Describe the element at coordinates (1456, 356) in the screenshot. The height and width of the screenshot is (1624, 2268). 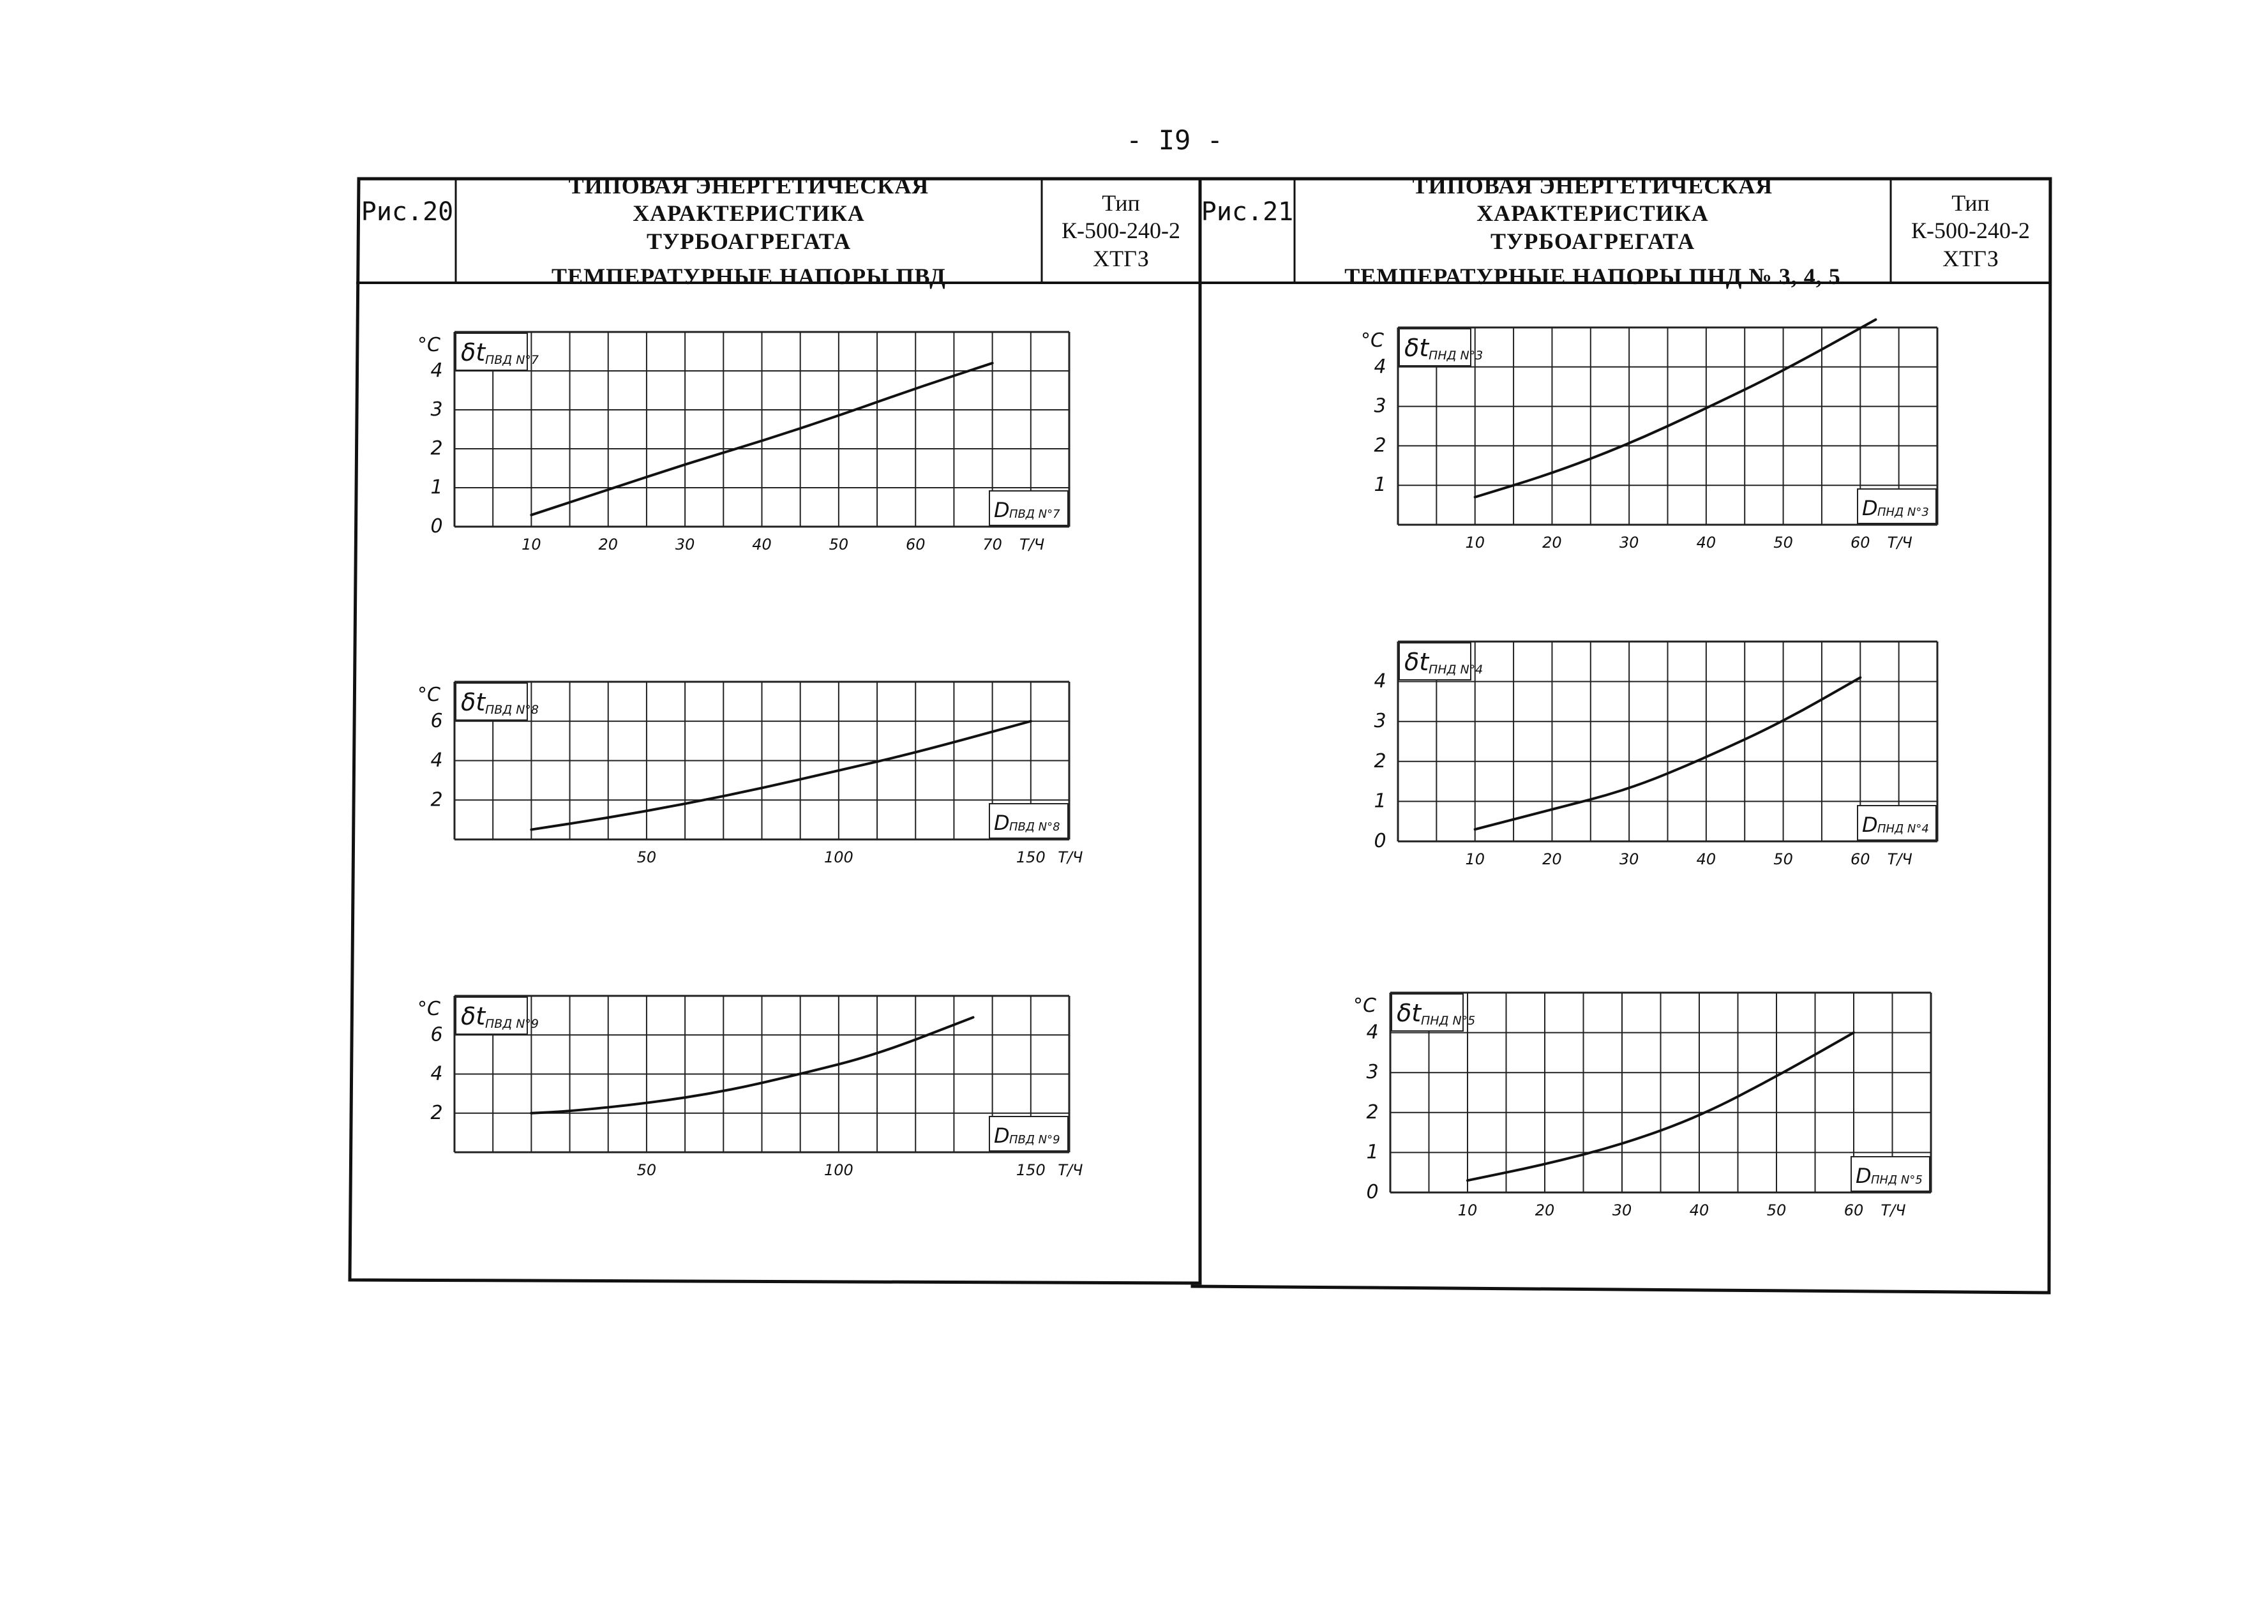
I see `y-label-sub: ПНД N°3` at that location.